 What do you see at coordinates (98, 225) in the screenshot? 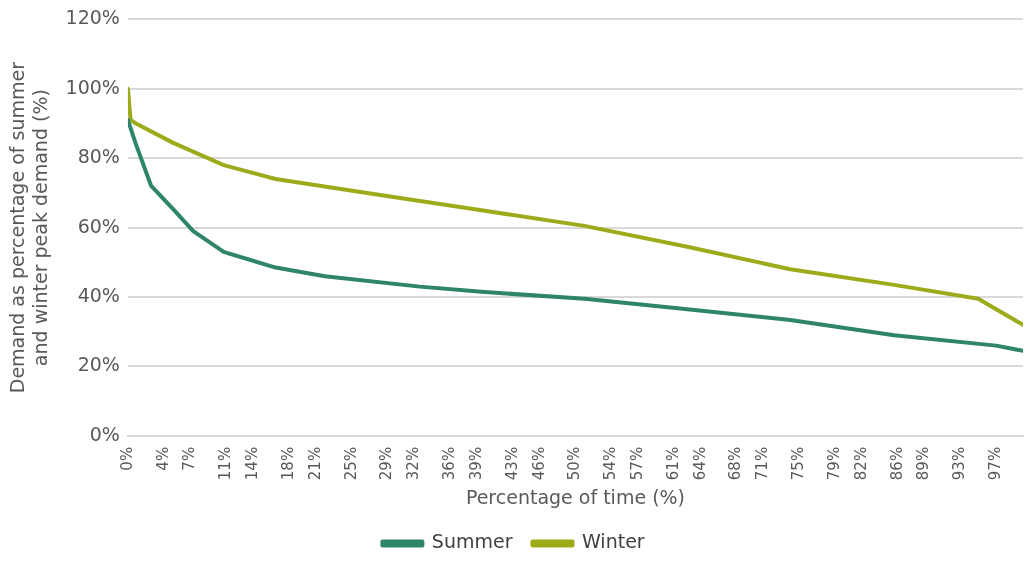
I see `y-tick-label: 60%` at bounding box center [98, 225].